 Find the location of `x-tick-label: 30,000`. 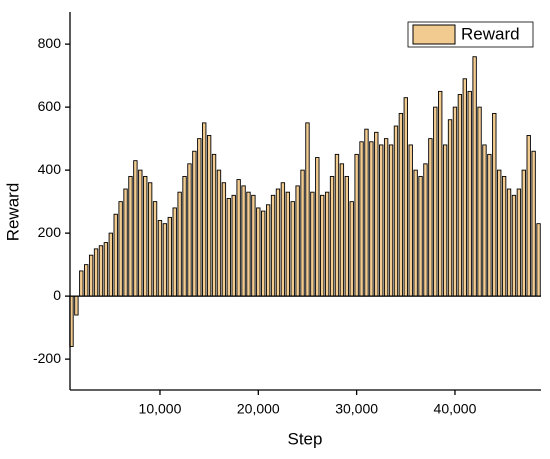

x-tick-label: 30,000 is located at coordinates (356, 409).